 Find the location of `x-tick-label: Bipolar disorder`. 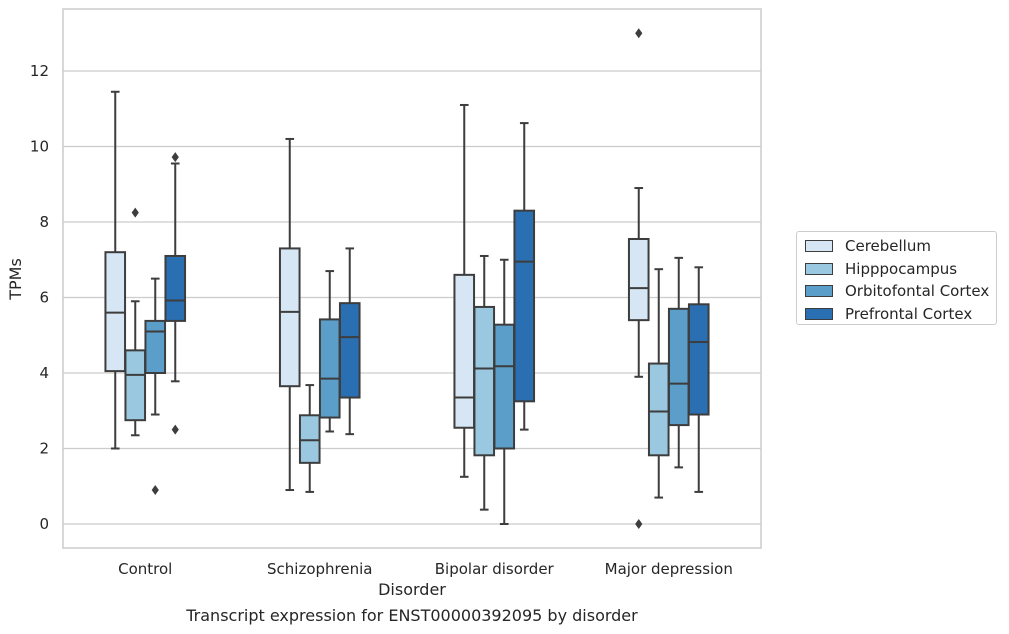

x-tick-label: Bipolar disorder is located at coordinates (495, 569).